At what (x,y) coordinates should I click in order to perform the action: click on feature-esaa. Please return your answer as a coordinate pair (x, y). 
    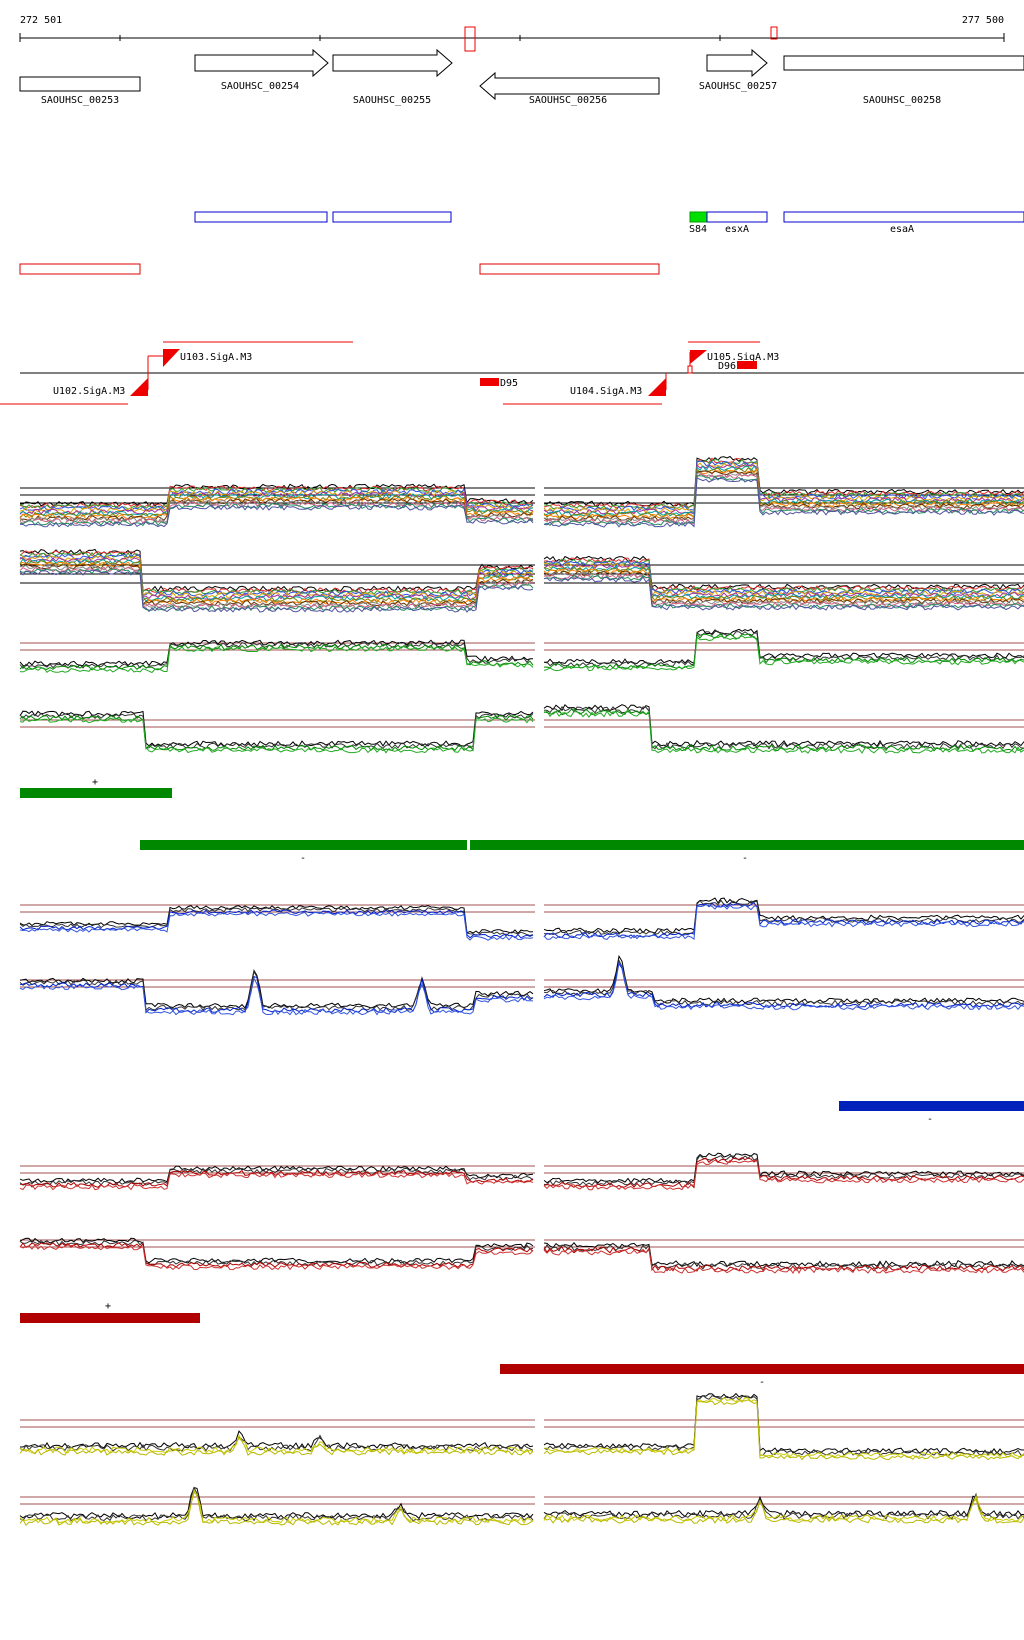
    Looking at the image, I should click on (903, 217).